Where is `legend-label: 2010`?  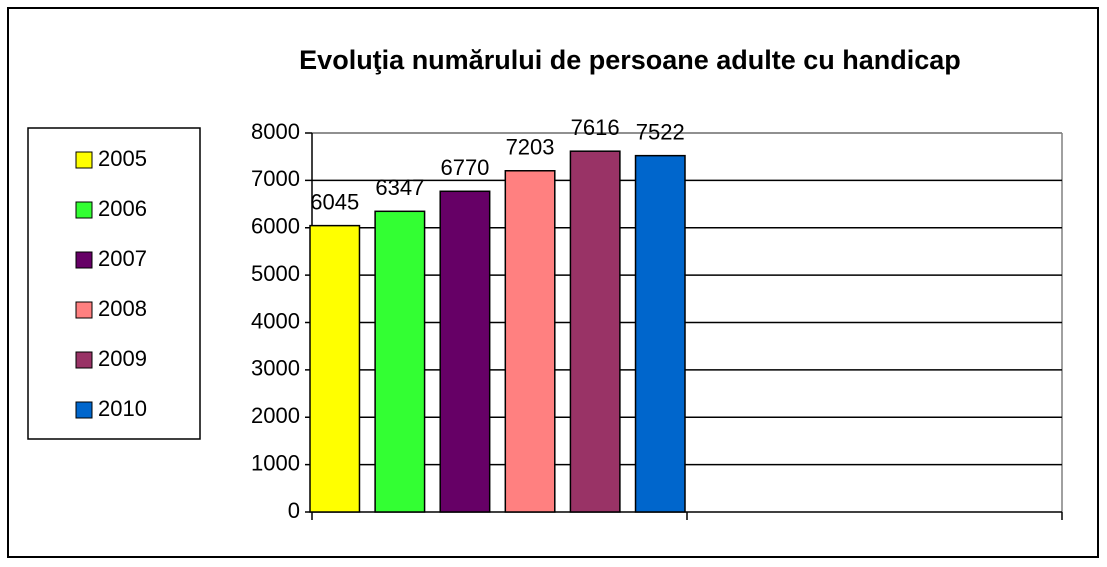 legend-label: 2010 is located at coordinates (122, 408).